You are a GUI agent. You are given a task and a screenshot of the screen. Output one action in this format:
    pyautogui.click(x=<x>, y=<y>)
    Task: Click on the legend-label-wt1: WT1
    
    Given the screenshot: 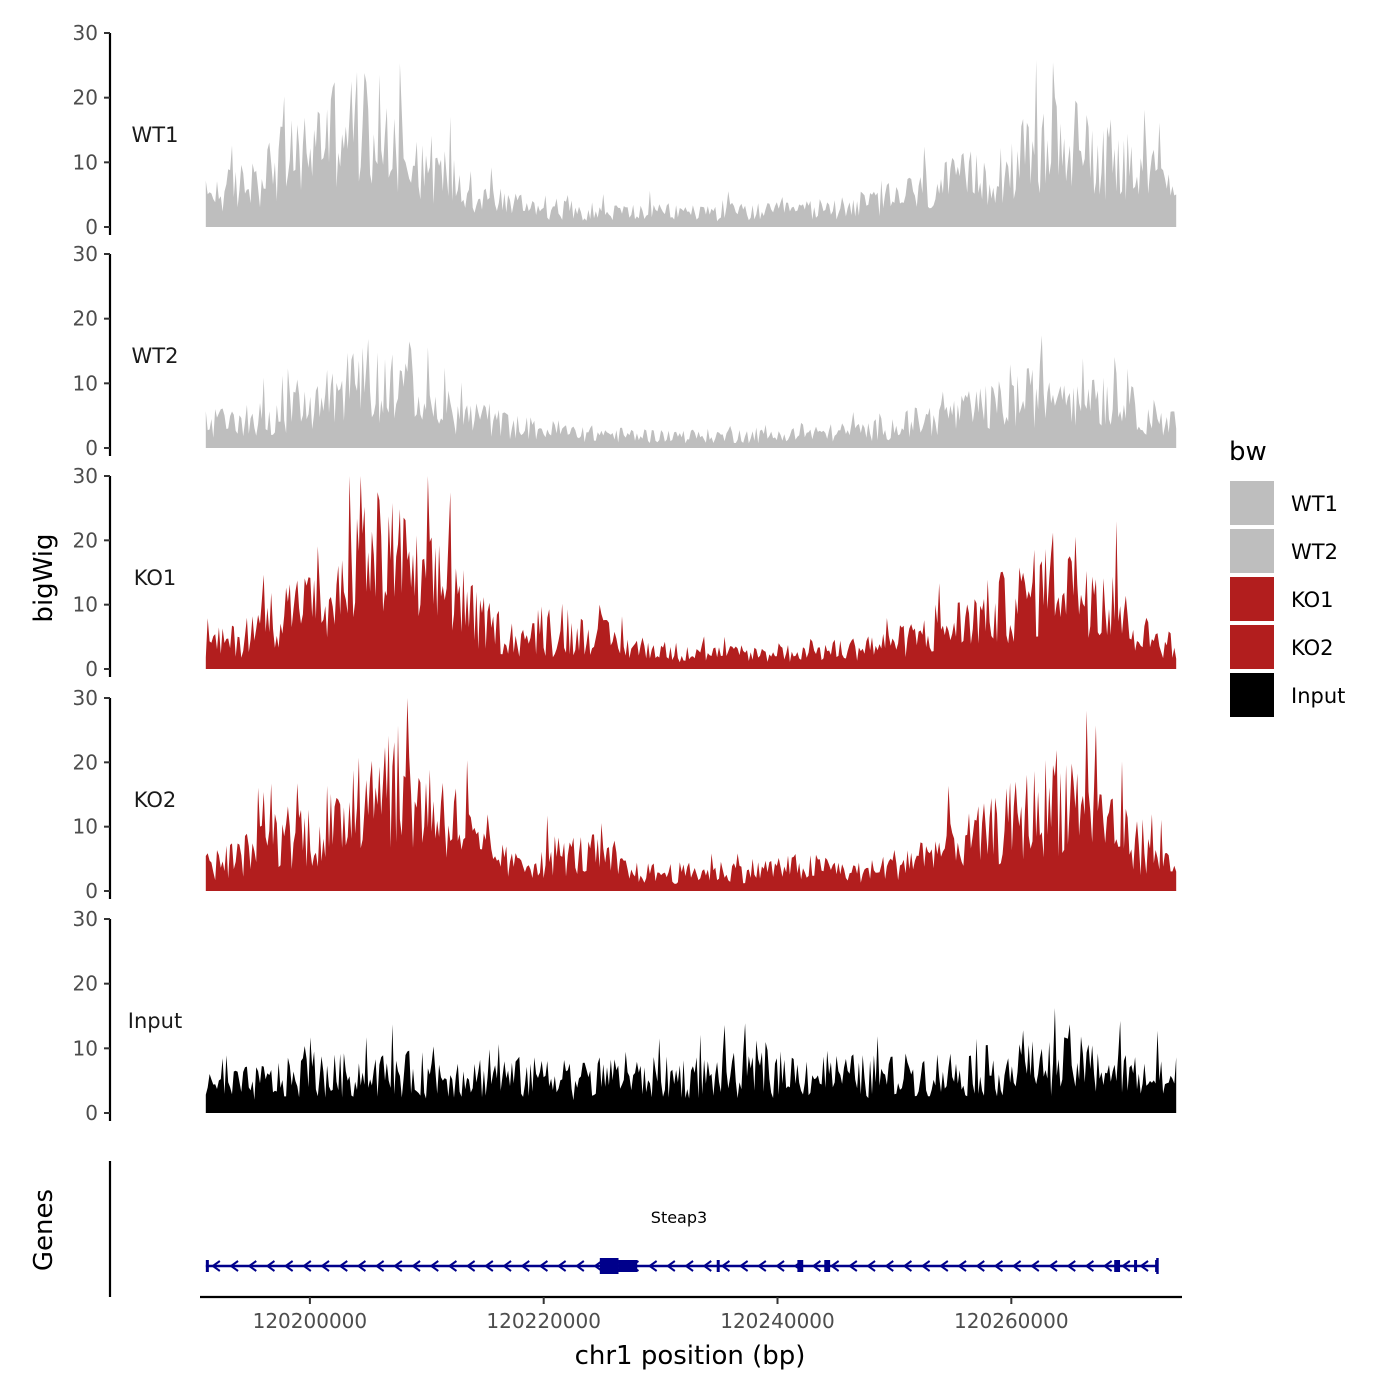 What is the action you would take?
    pyautogui.click(x=1314, y=504)
    